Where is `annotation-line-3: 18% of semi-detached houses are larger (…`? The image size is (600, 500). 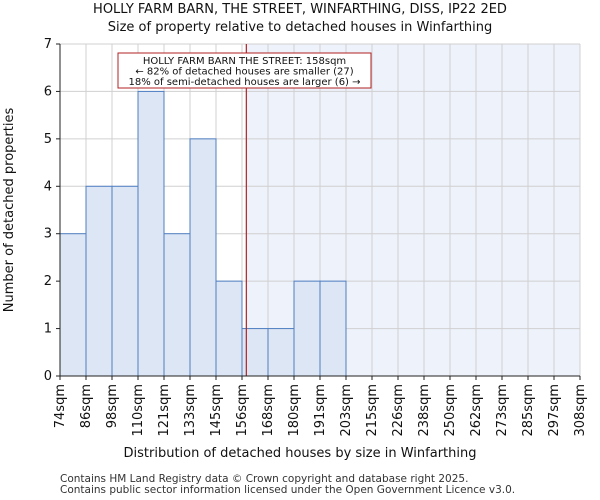
annotation-line-3: 18% of semi-detached houses are larger (… is located at coordinates (244, 82).